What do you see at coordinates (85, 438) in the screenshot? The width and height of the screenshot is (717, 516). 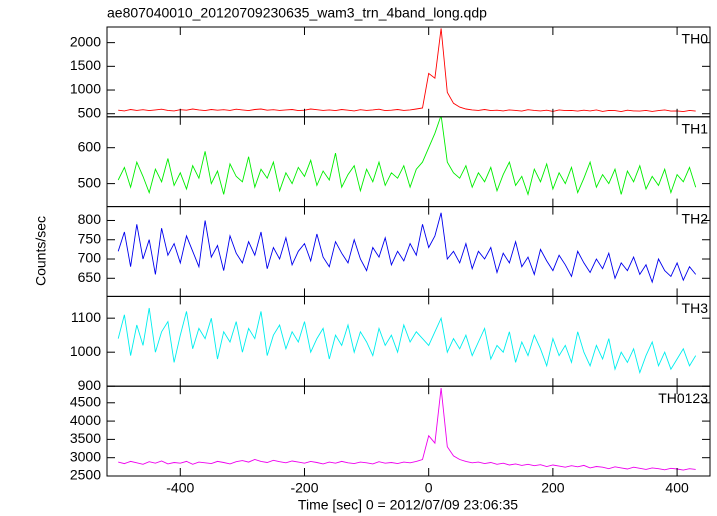 I see `y-tick-label: 3500` at bounding box center [85, 438].